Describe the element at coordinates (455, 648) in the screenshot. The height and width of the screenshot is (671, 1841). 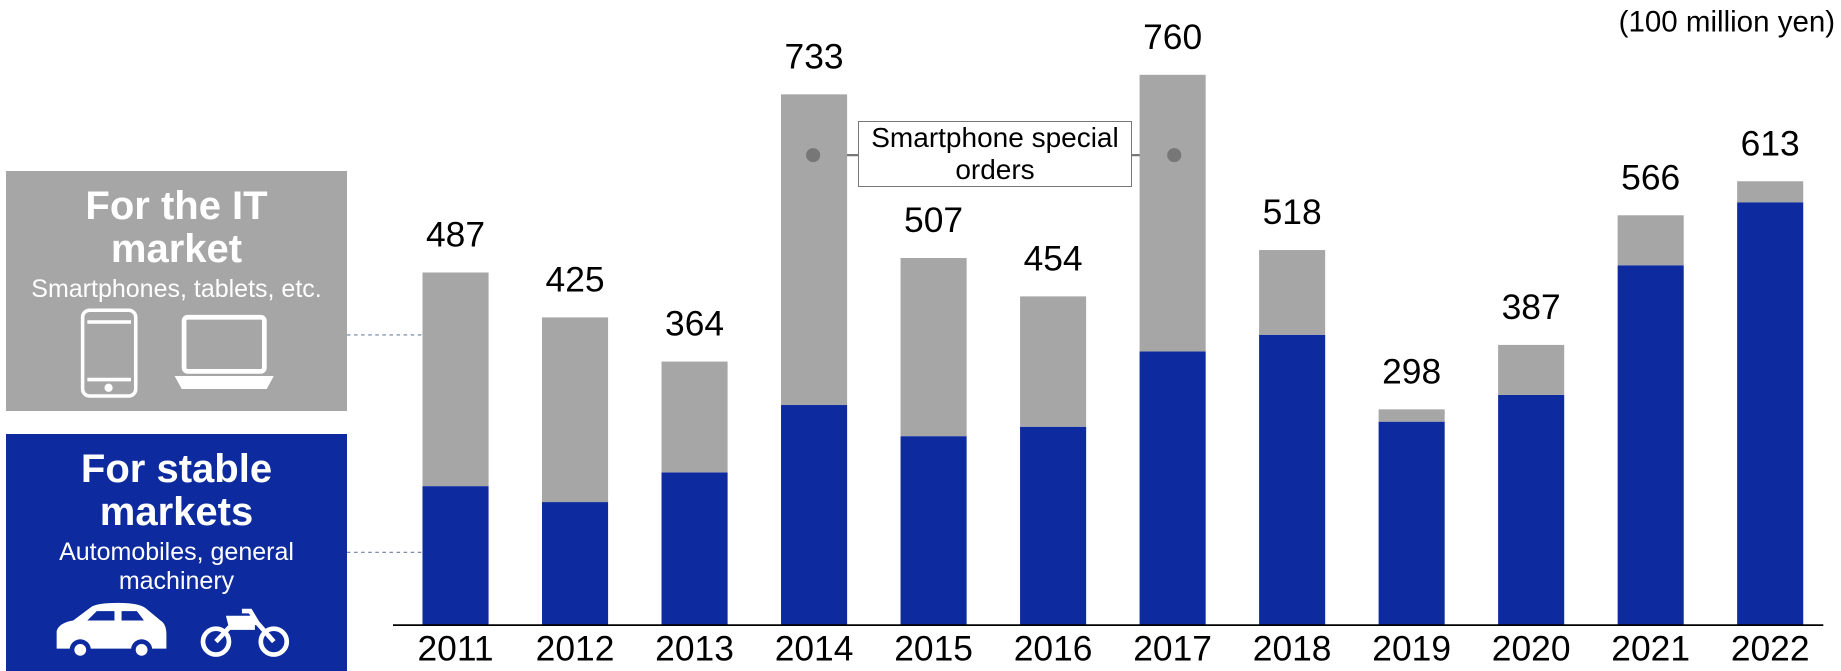
I see `x-tick-label: 2011` at that location.